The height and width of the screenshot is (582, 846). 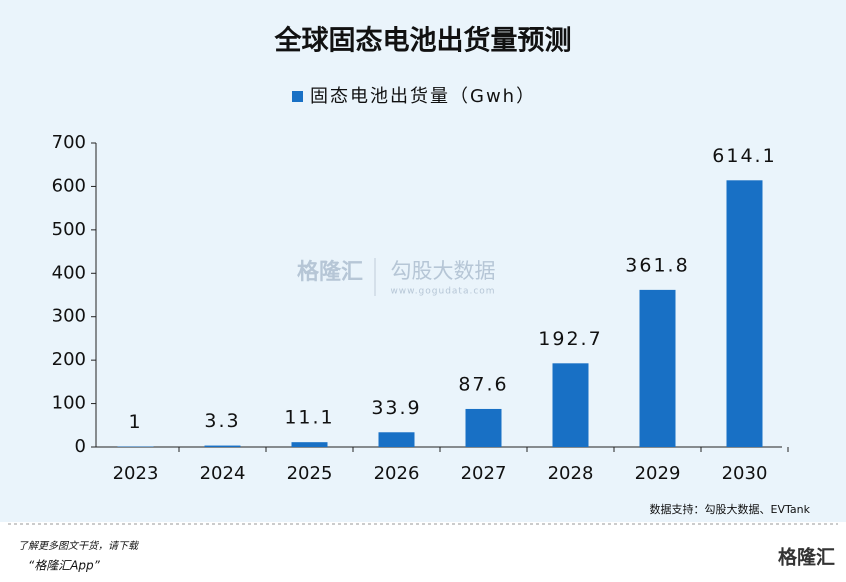 I want to click on y-tick-label: 400, so click(x=69, y=272).